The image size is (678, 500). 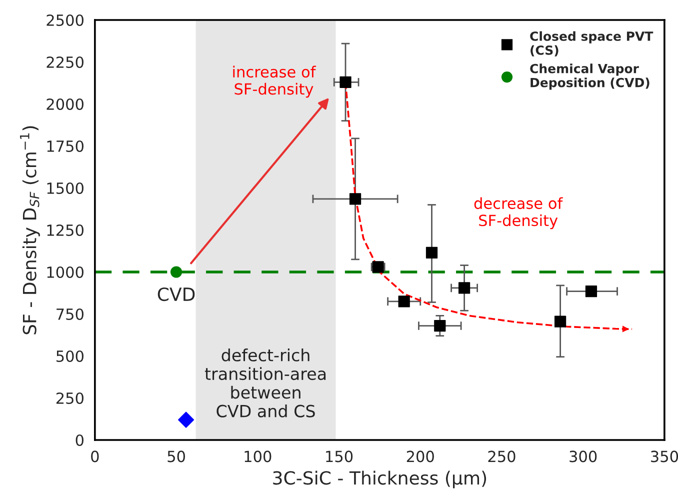 I want to click on y-tick-label: 2000, so click(x=65, y=104).